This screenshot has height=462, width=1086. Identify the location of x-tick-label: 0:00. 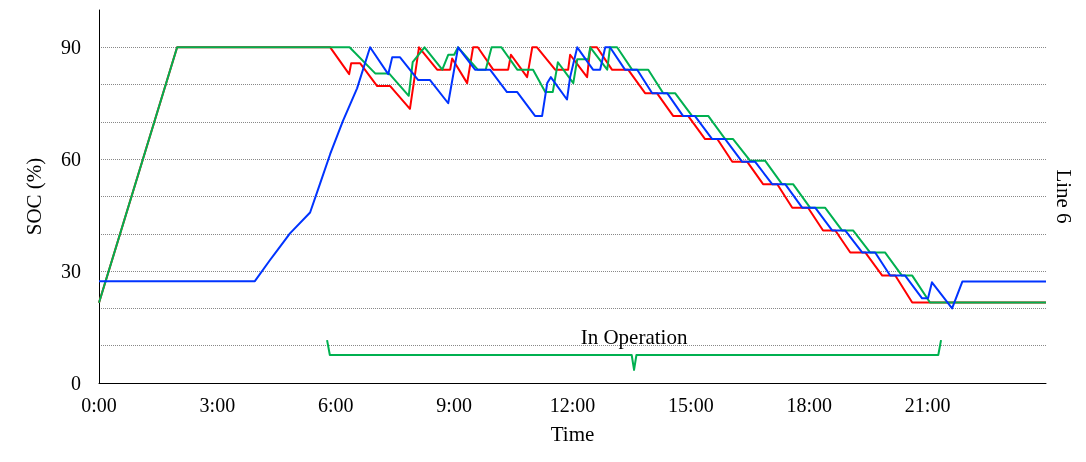
(99, 405).